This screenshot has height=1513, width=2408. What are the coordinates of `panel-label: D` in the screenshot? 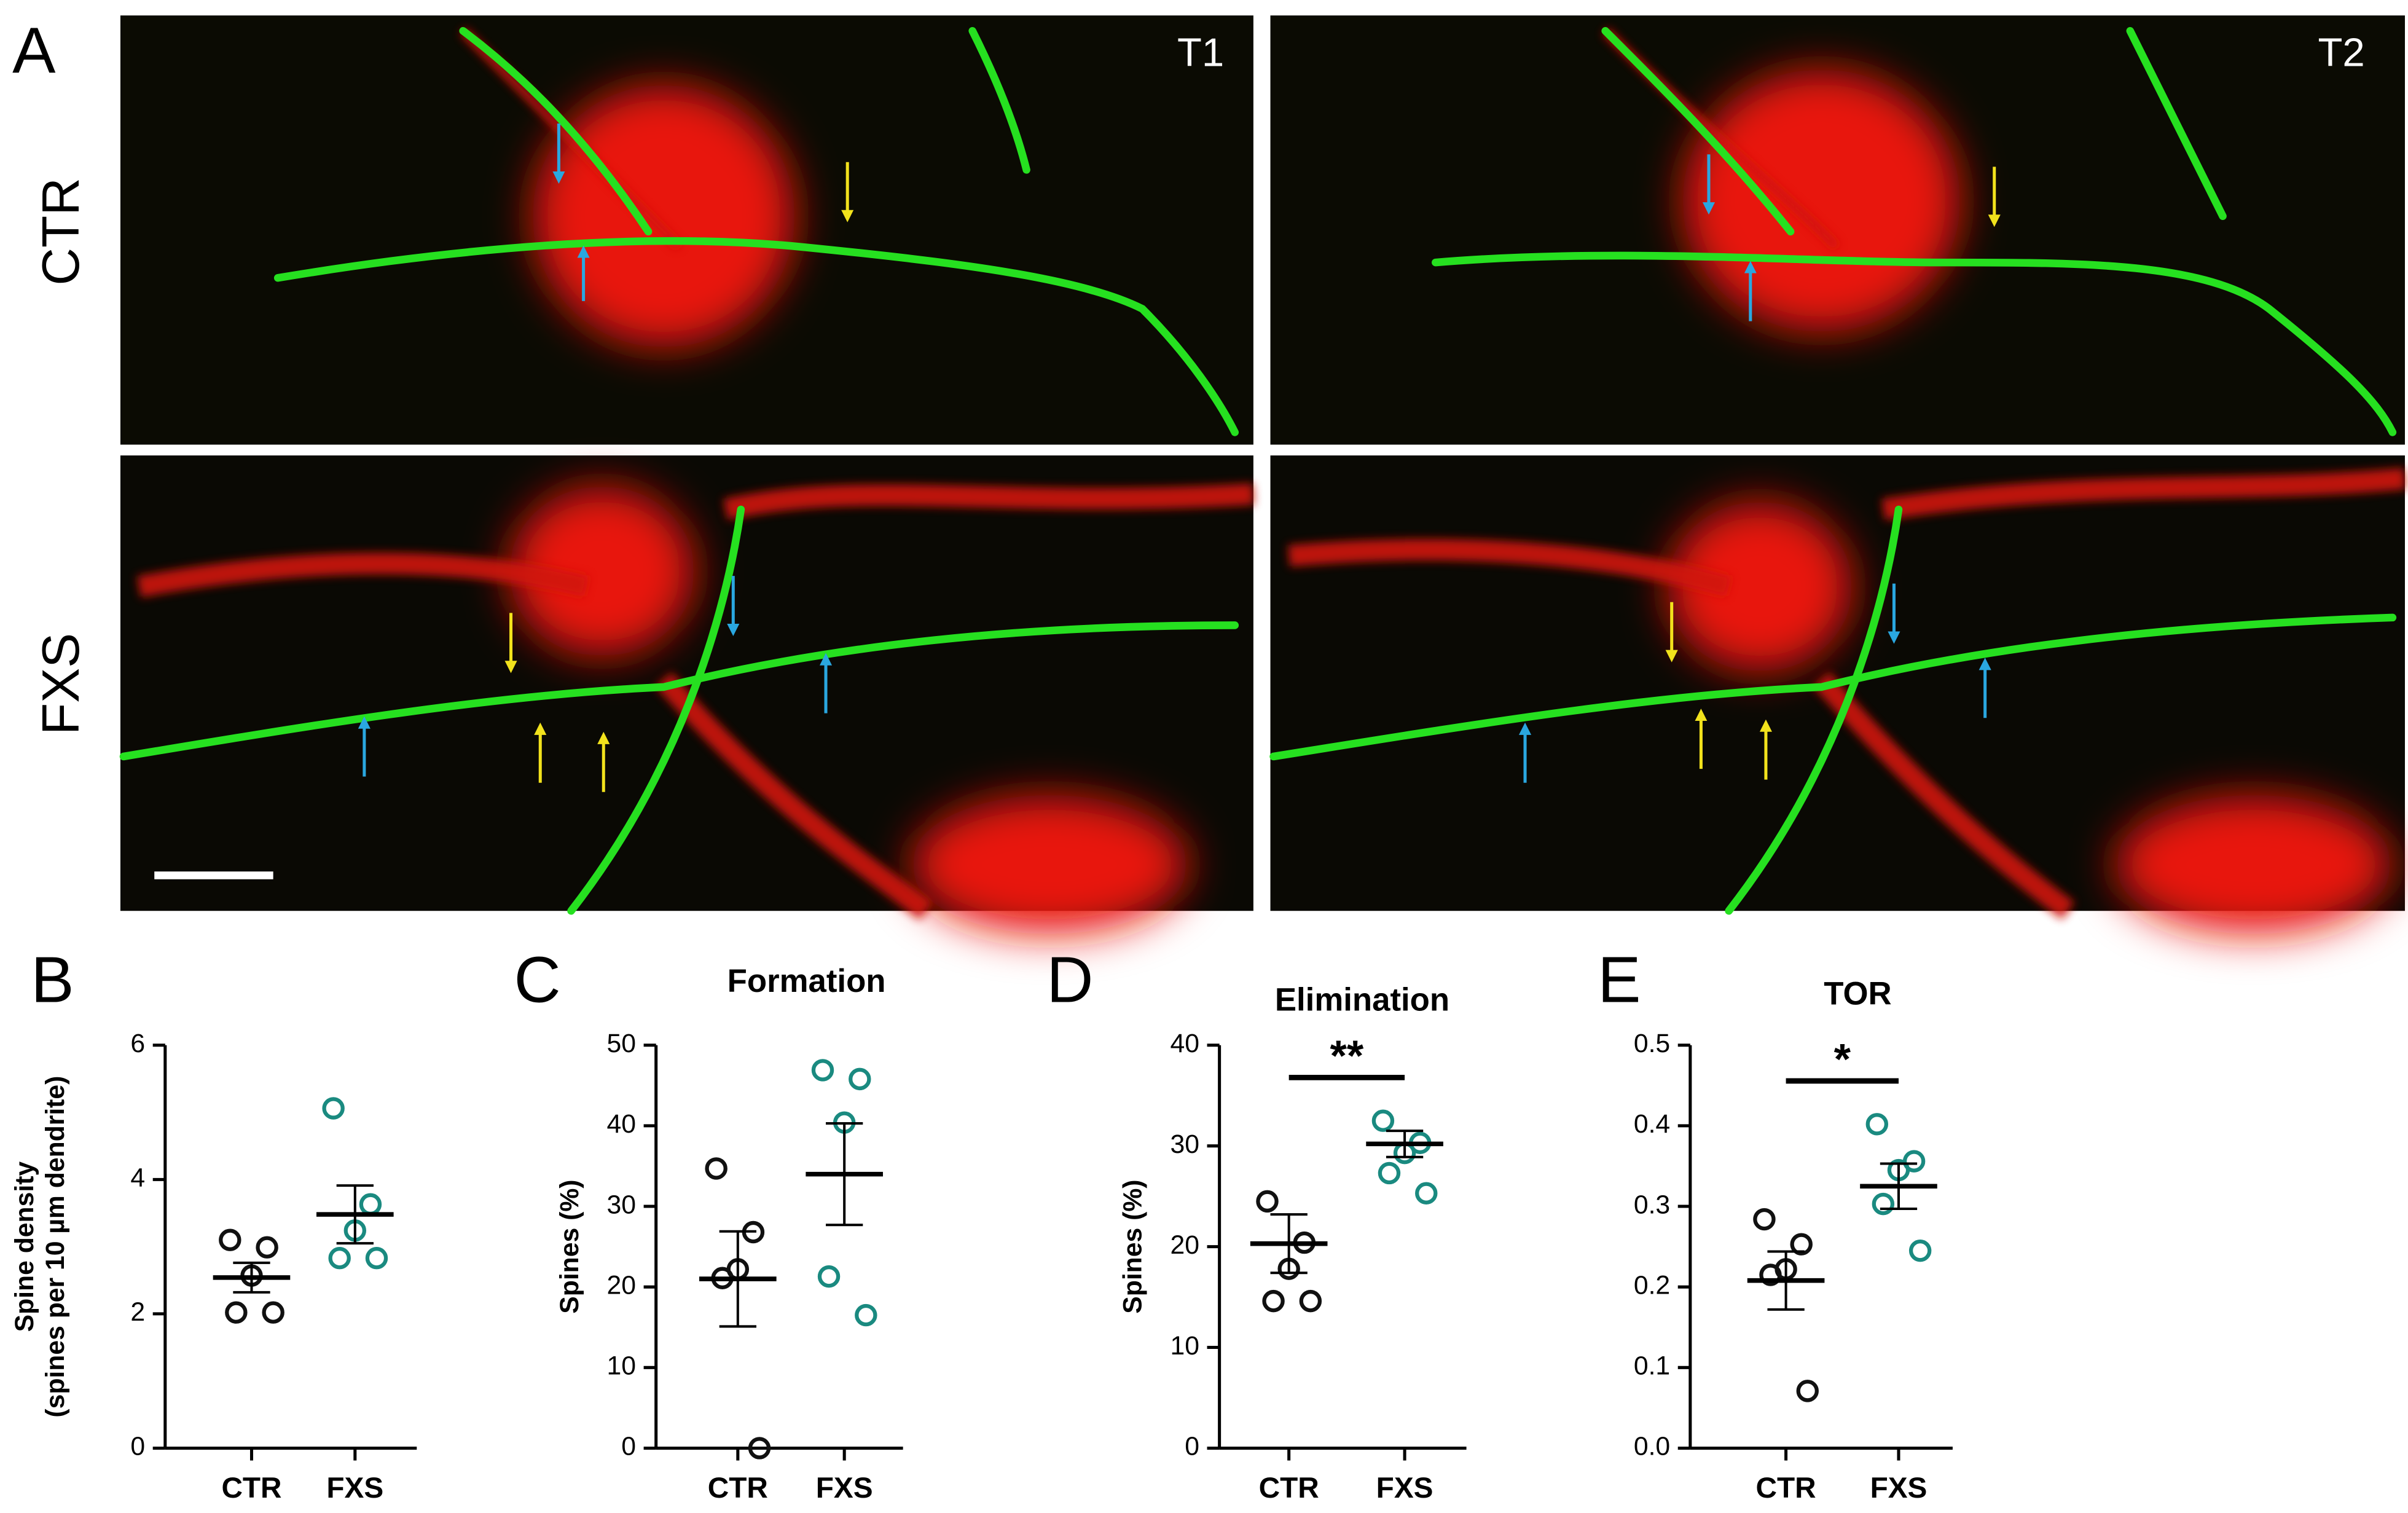 It's located at (1069, 980).